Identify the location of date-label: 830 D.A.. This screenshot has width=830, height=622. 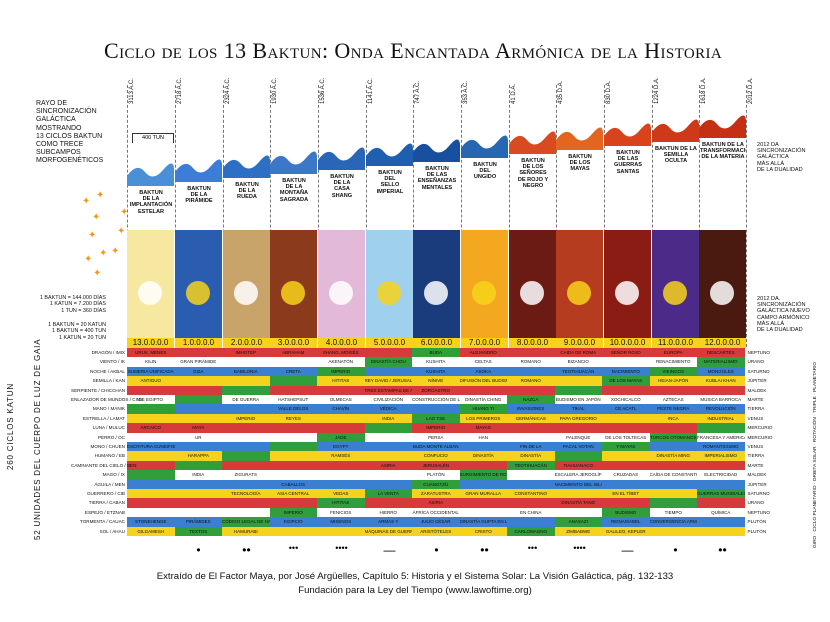
(609, 92).